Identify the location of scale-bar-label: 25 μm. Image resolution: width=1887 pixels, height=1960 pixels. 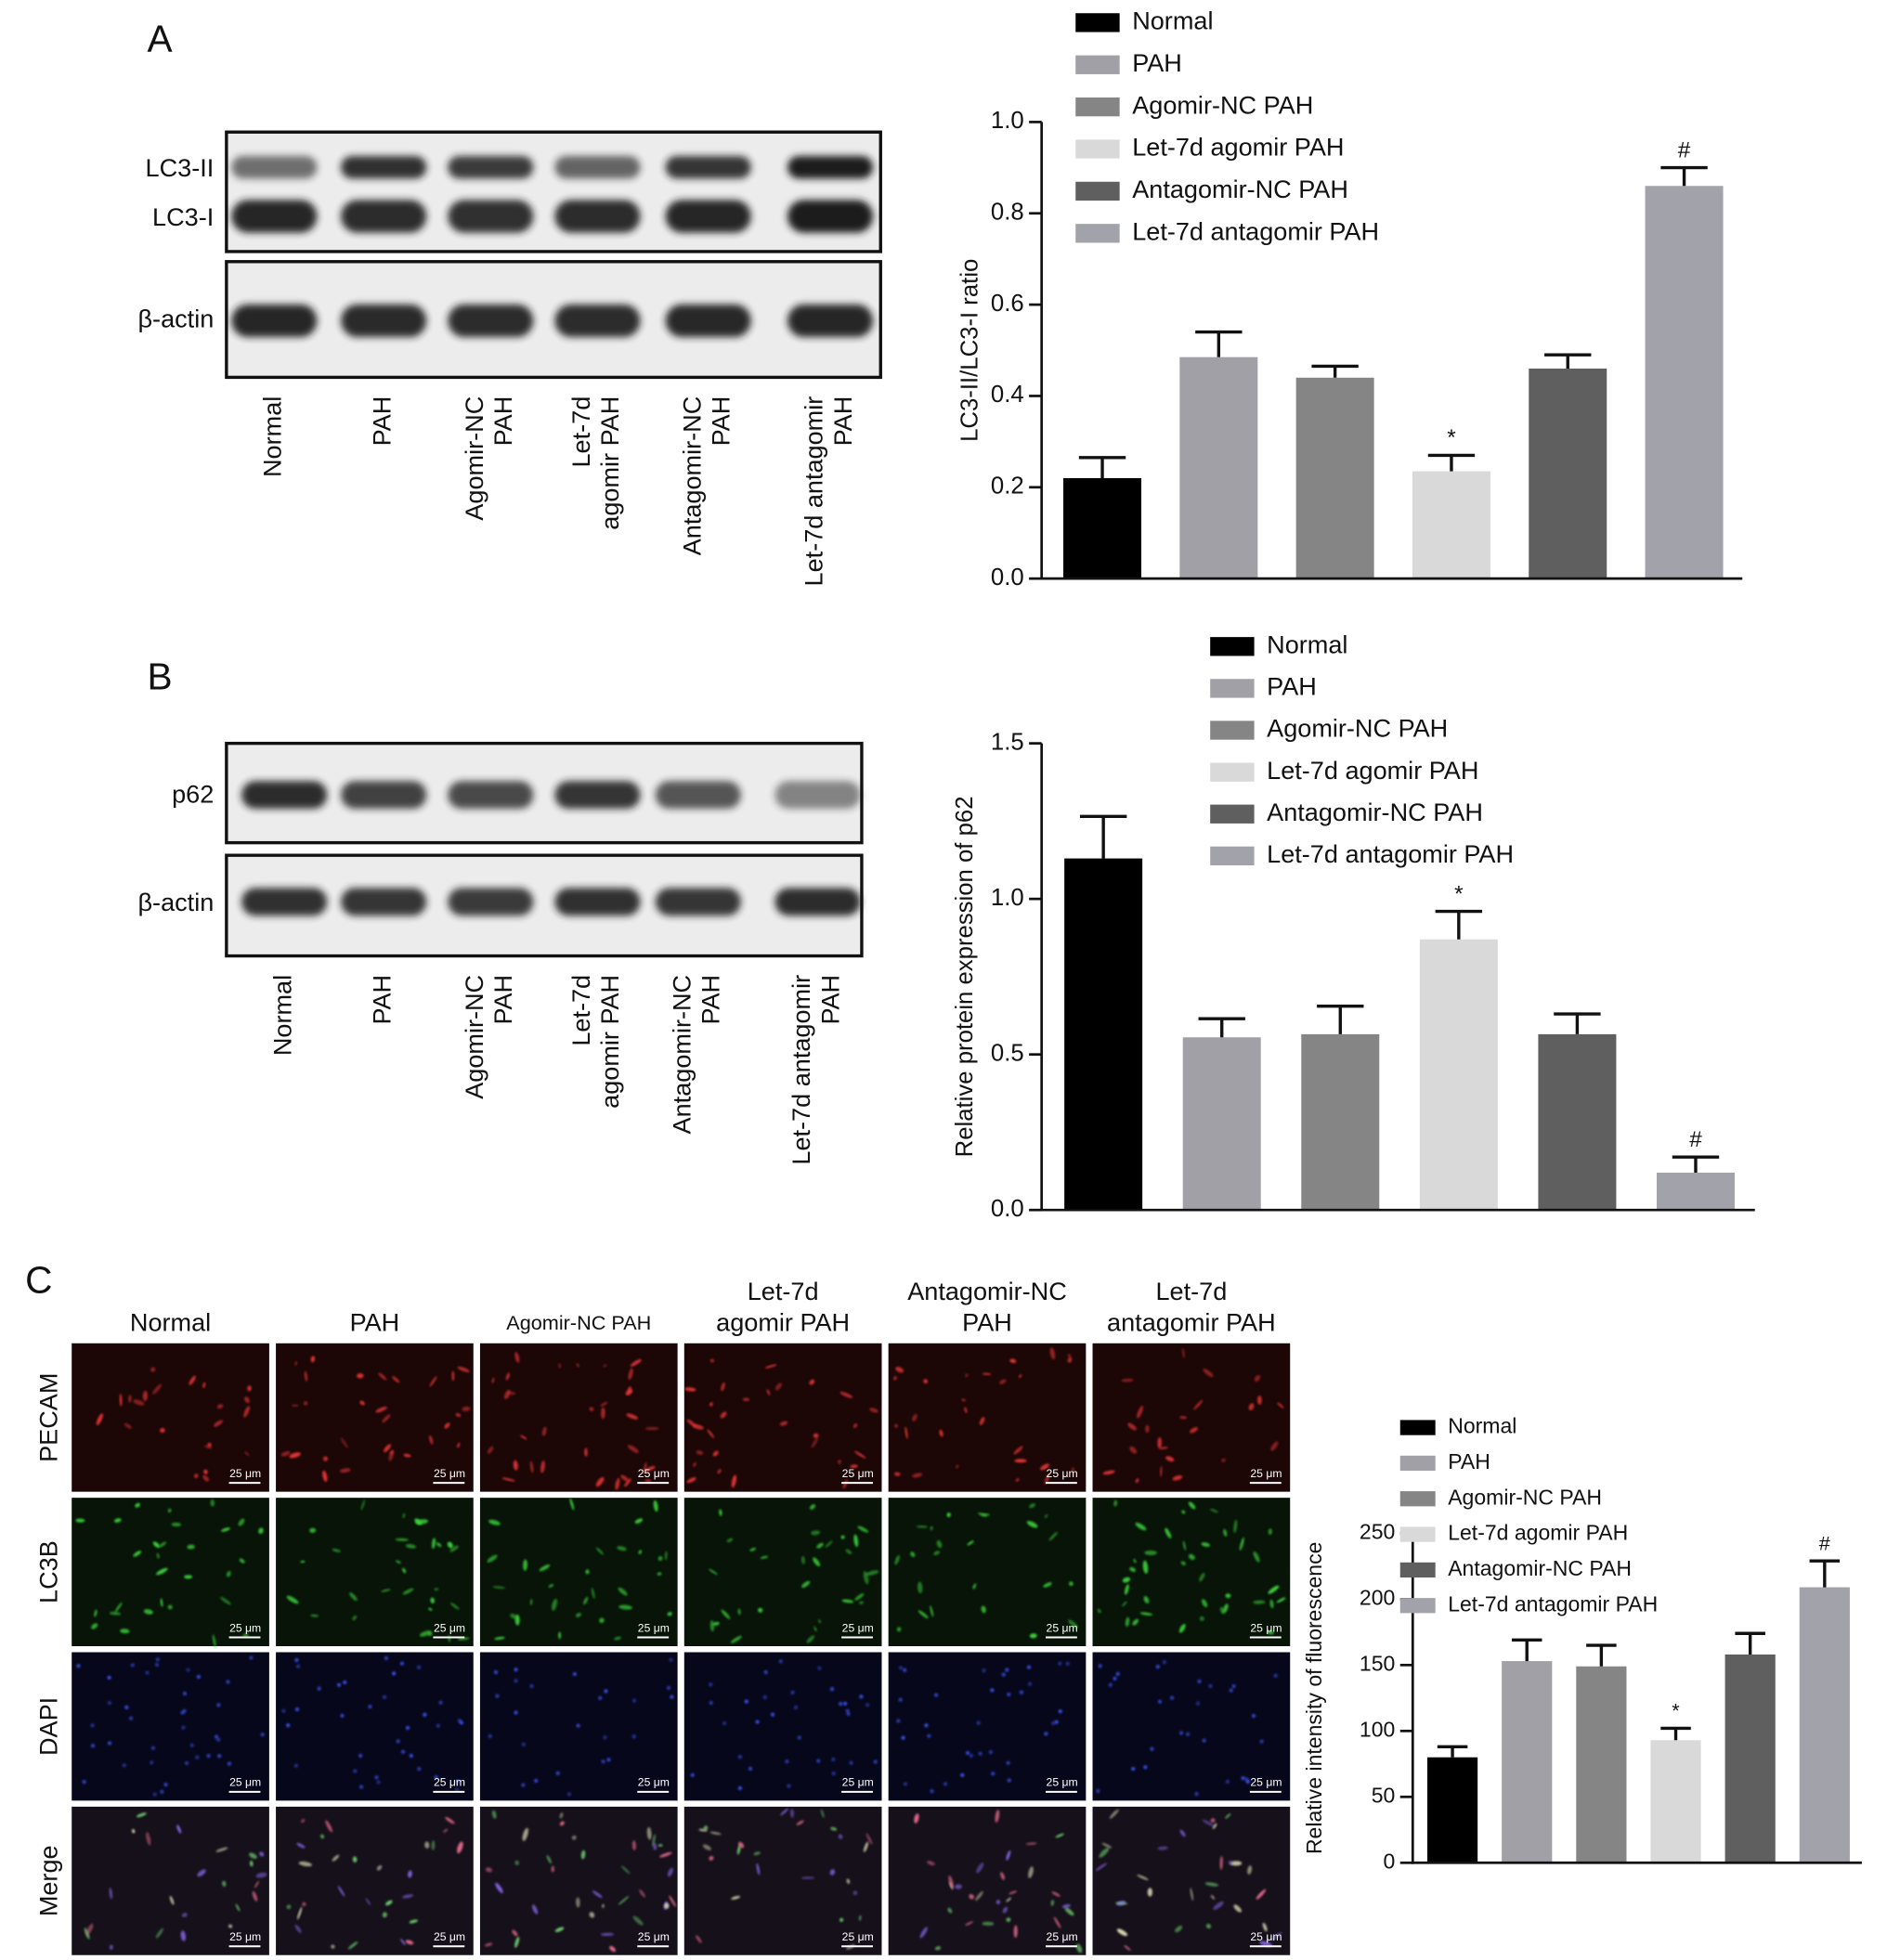
(1062, 1936).